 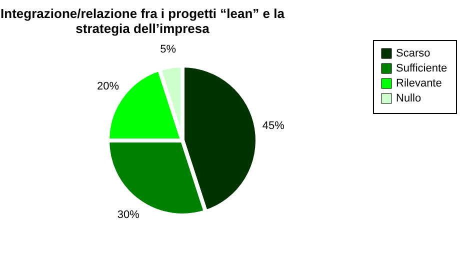 What do you see at coordinates (413, 54) in the screenshot?
I see `legend-label: Scarso` at bounding box center [413, 54].